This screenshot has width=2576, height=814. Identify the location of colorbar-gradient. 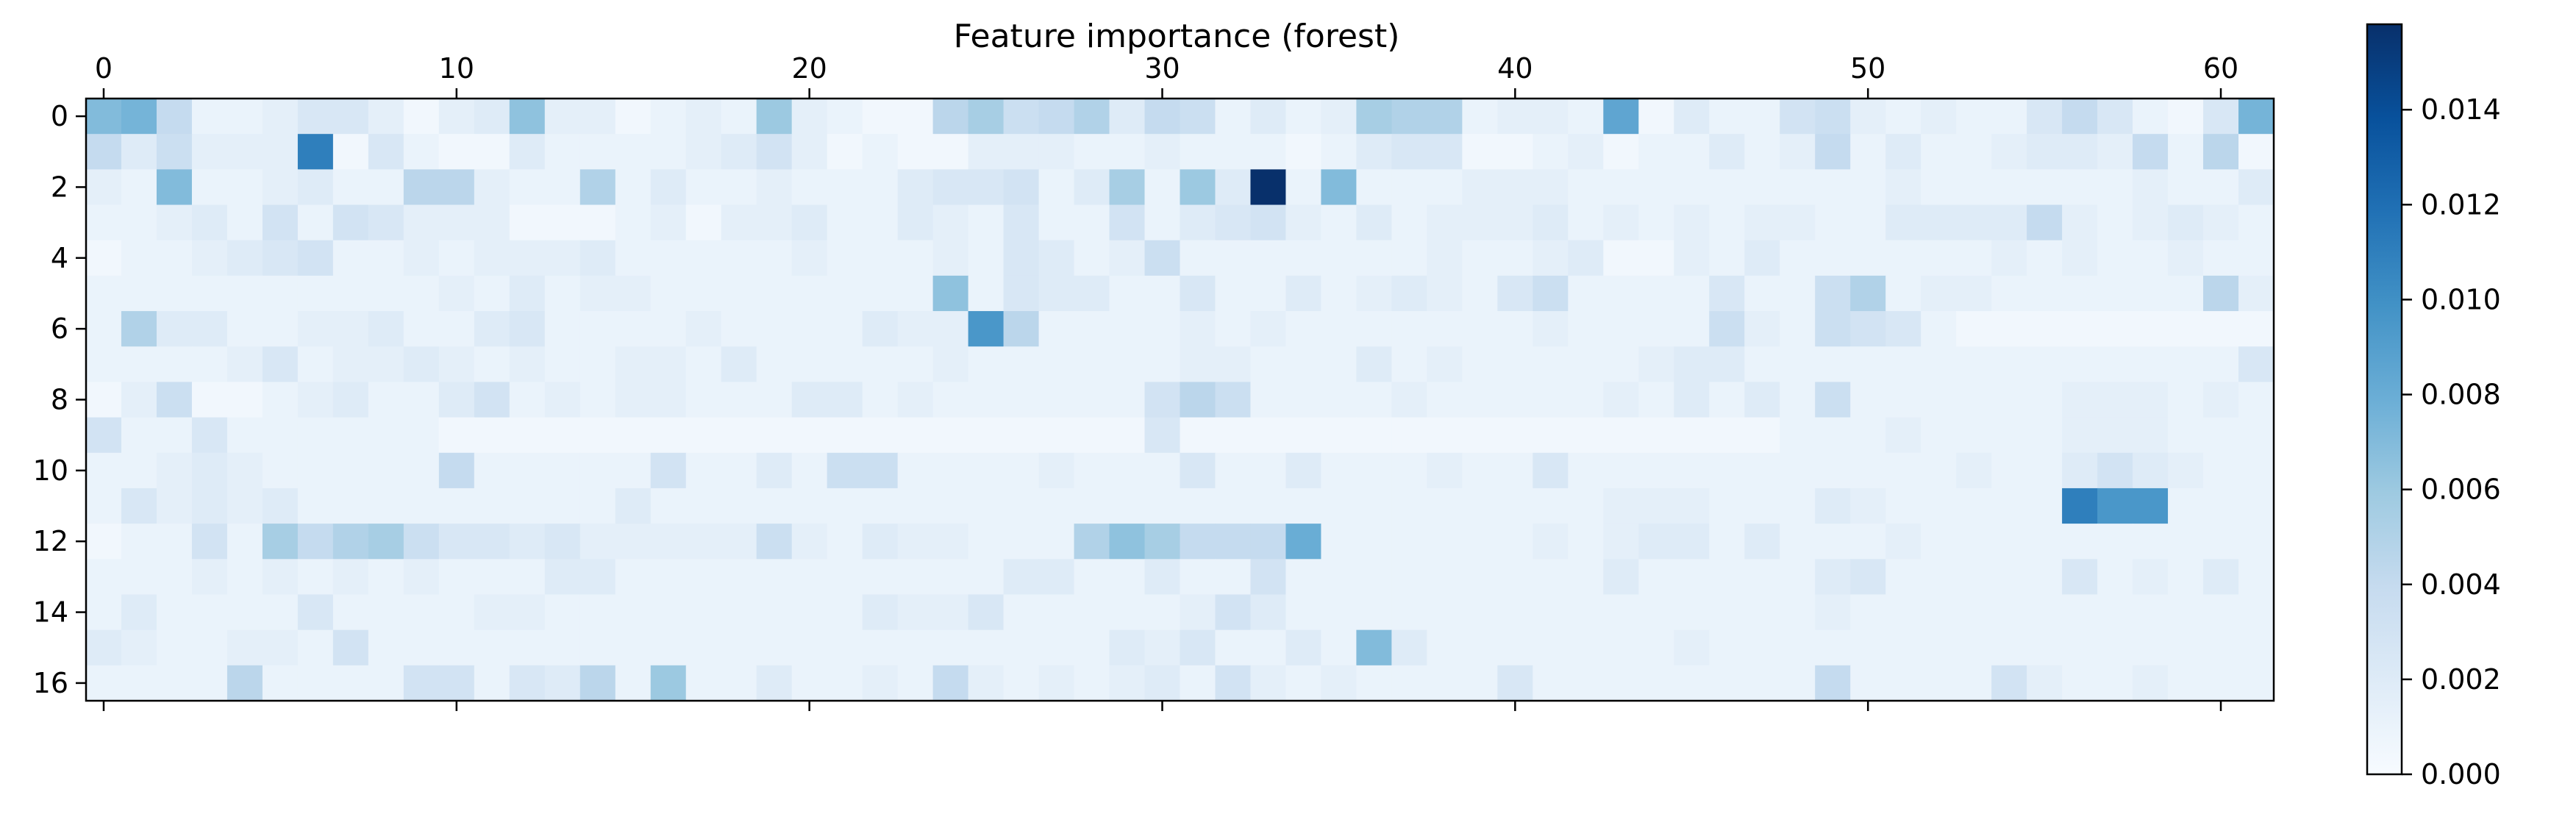
(2384, 399).